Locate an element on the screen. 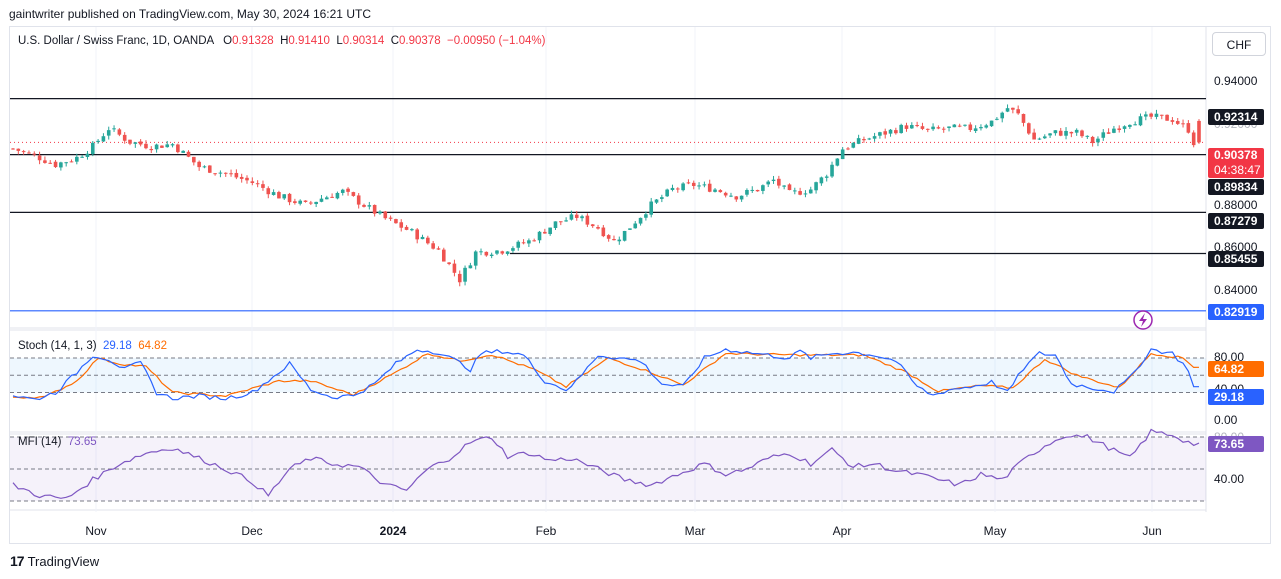  symbol-name: U.S. Dollar / Swiss Franc, 1D, OANDA is located at coordinates (116, 41).